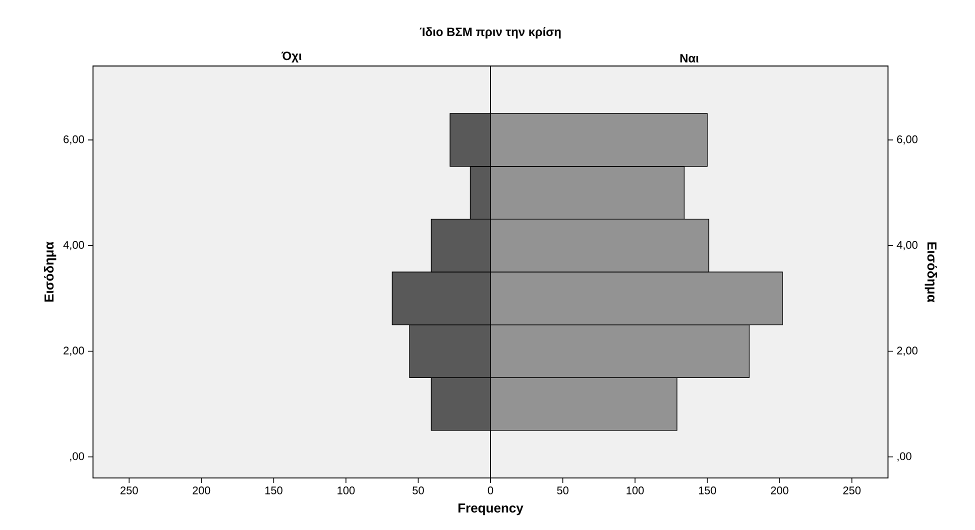 The image size is (975, 530). Describe the element at coordinates (490, 32) in the screenshot. I see `chart-title: Ίδιο ΒΣΜ πριν την κρίση` at that location.